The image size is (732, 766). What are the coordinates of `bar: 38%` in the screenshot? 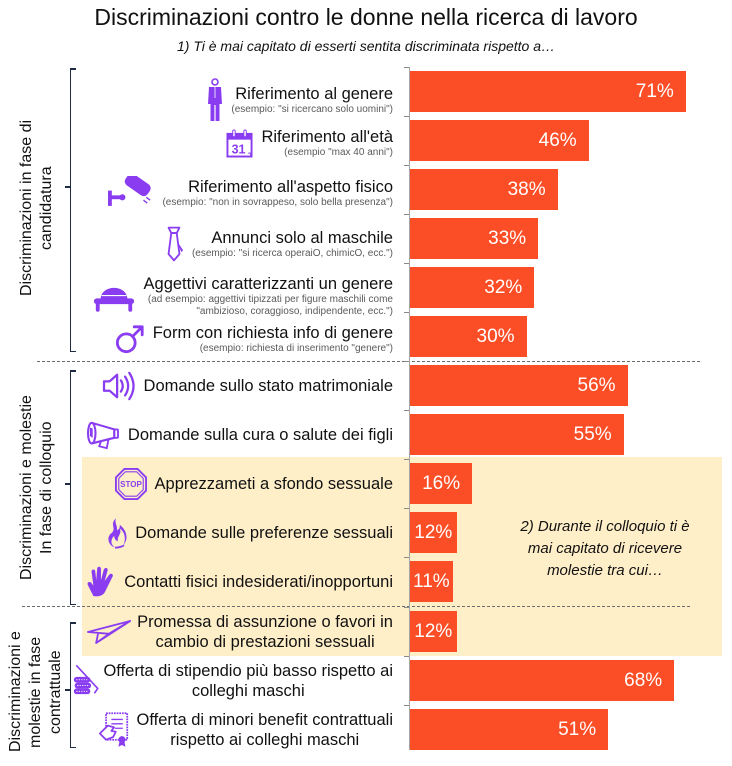 It's located at (484, 189).